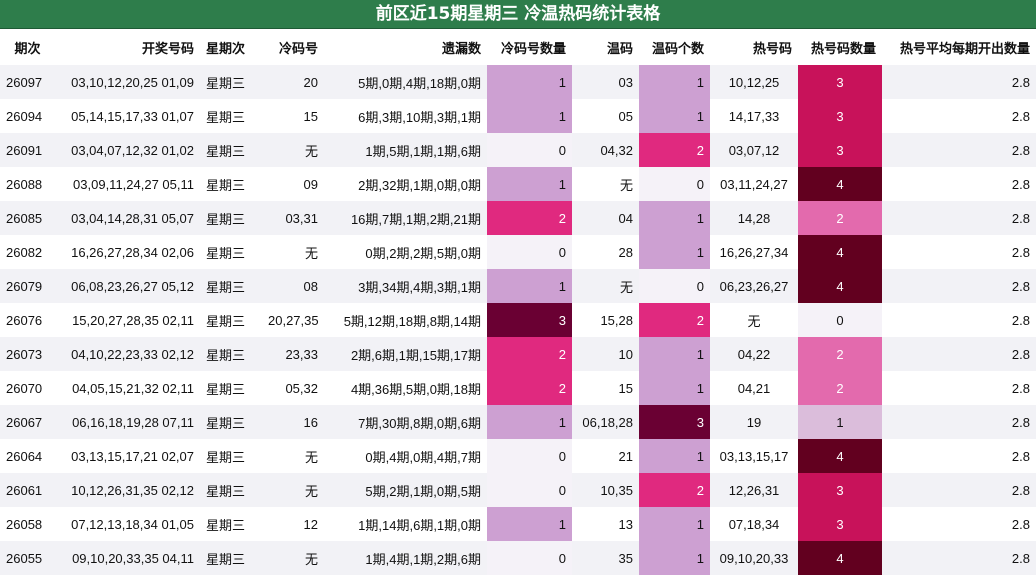  What do you see at coordinates (754, 150) in the screenshot?
I see `cell-hot: 03,07,12` at bounding box center [754, 150].